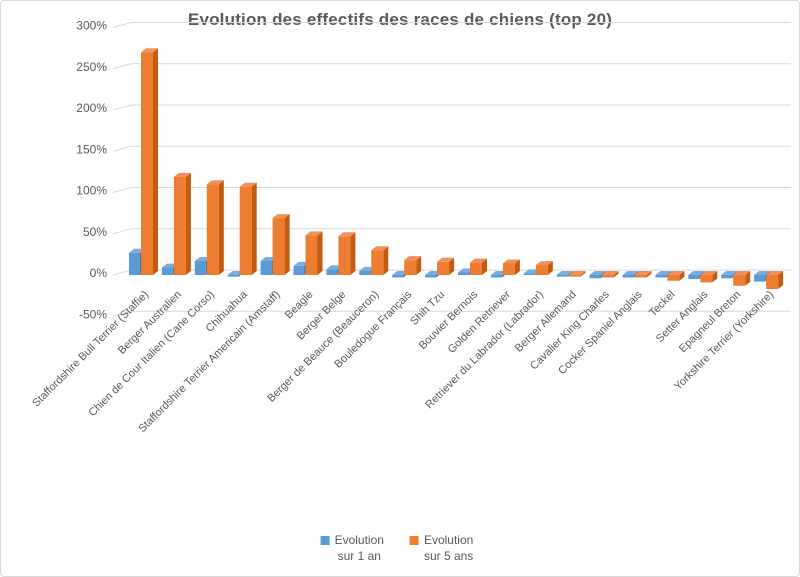 The height and width of the screenshot is (577, 800). Describe the element at coordinates (91, 67) in the screenshot. I see `y-tick-label: 250%` at that location.